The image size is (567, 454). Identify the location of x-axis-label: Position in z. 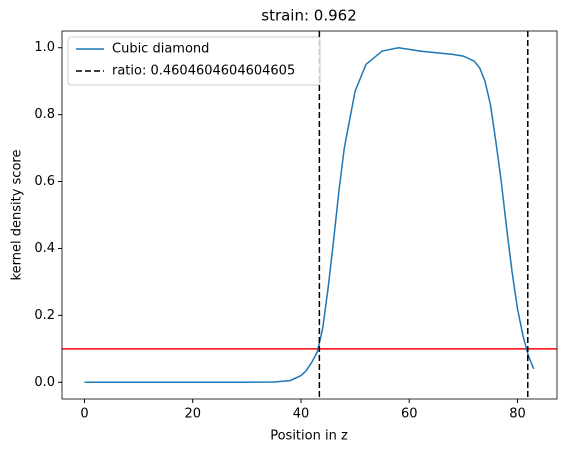
(309, 436).